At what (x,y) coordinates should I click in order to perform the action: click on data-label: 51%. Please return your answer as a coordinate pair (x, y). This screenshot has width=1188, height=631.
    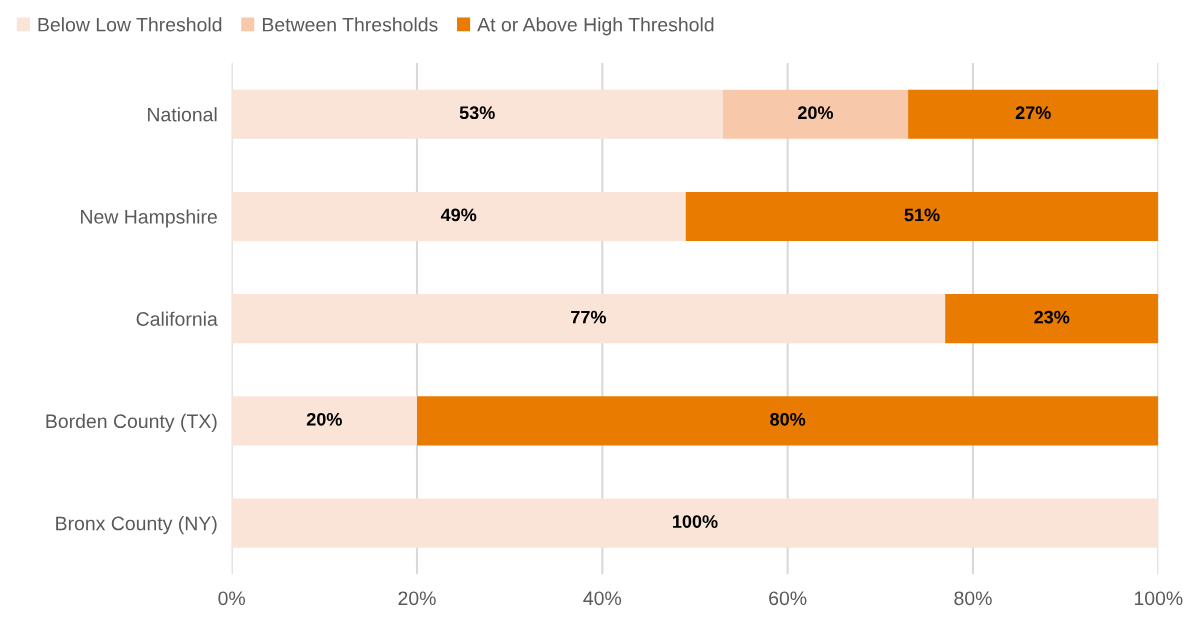
    Looking at the image, I should click on (922, 215).